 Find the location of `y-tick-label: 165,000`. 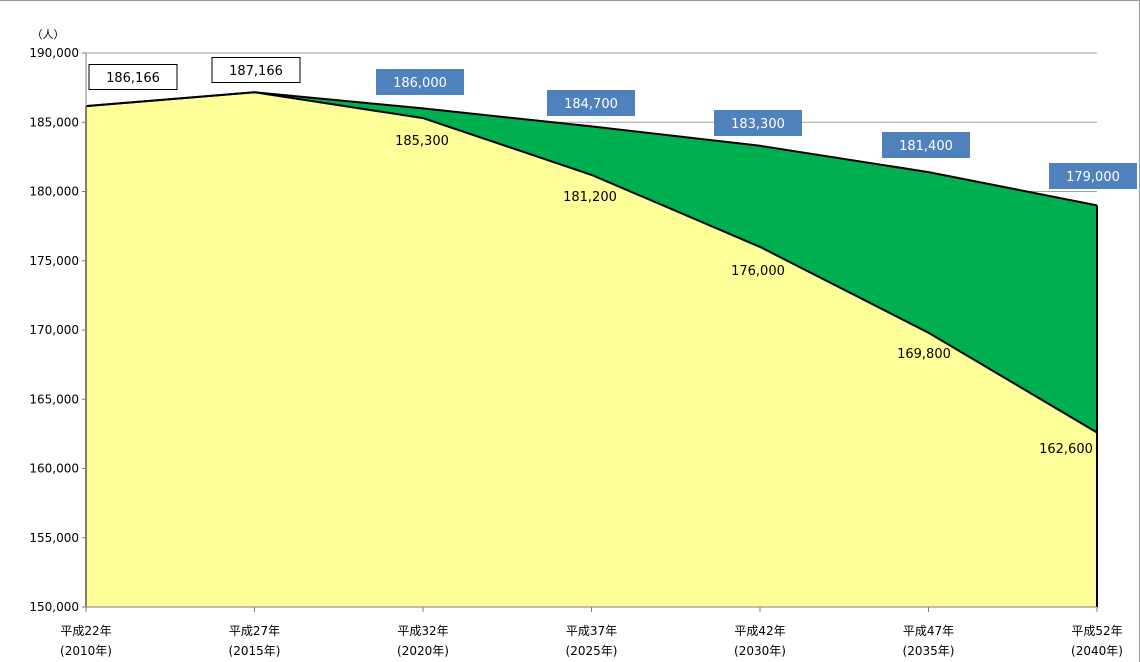

y-tick-label: 165,000 is located at coordinates (54, 399).